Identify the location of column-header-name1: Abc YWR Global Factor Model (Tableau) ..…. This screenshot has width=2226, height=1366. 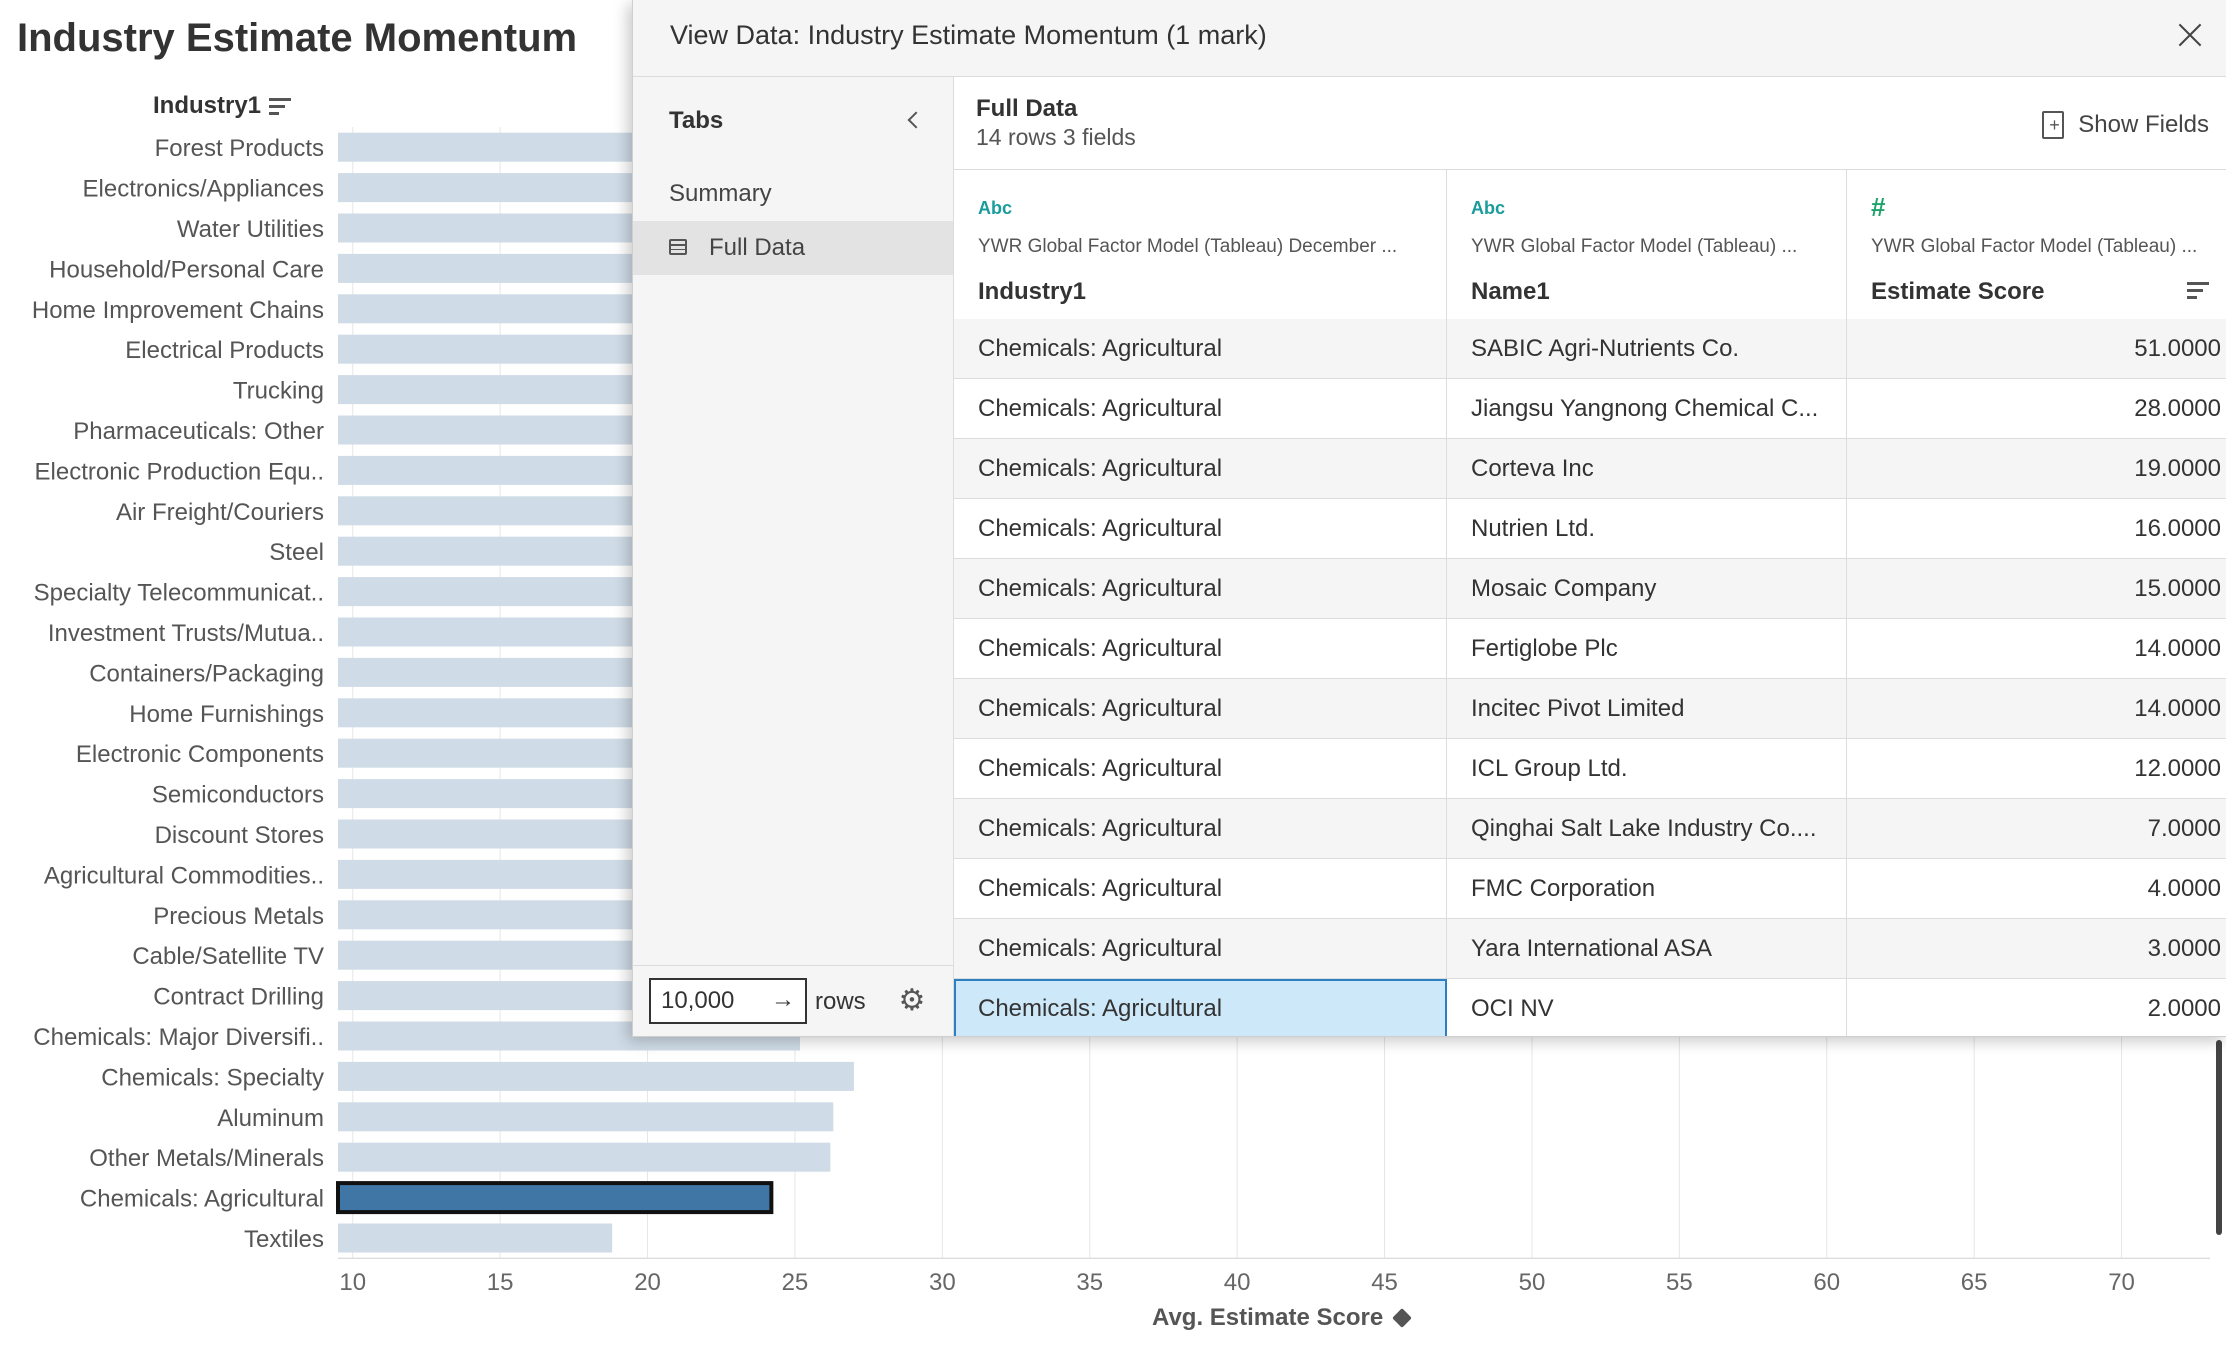
(1647, 252).